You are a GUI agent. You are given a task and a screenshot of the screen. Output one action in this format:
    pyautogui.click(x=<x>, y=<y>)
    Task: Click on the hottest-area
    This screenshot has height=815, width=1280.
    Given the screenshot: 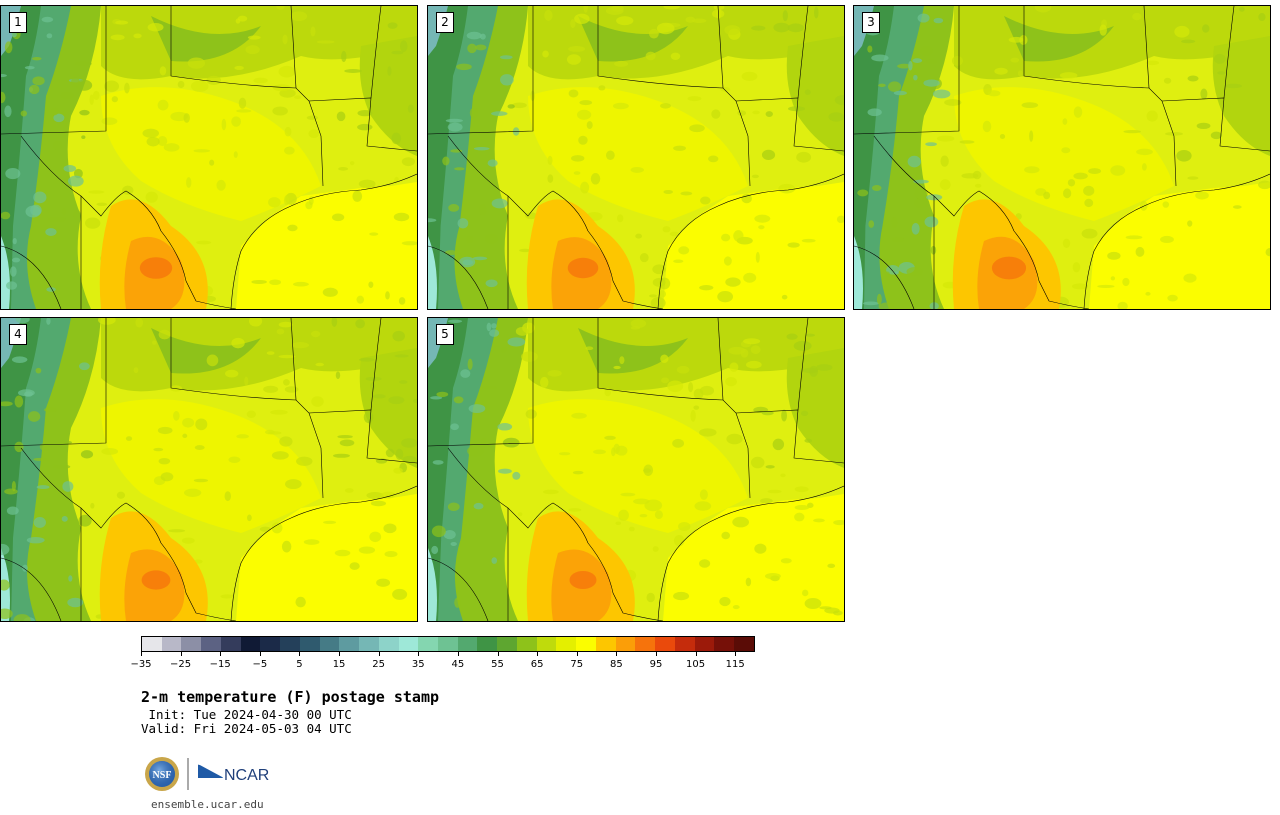 What is the action you would take?
    pyautogui.click(x=583, y=268)
    